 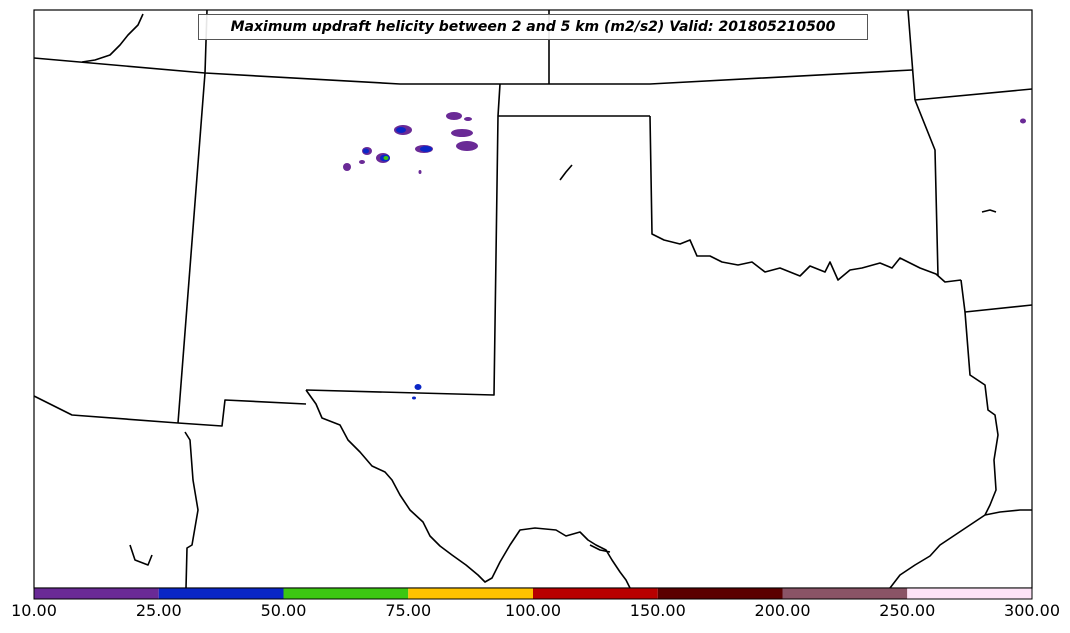 What do you see at coordinates (782, 610) in the screenshot?
I see `colorbar-tick-label: 200.00` at bounding box center [782, 610].